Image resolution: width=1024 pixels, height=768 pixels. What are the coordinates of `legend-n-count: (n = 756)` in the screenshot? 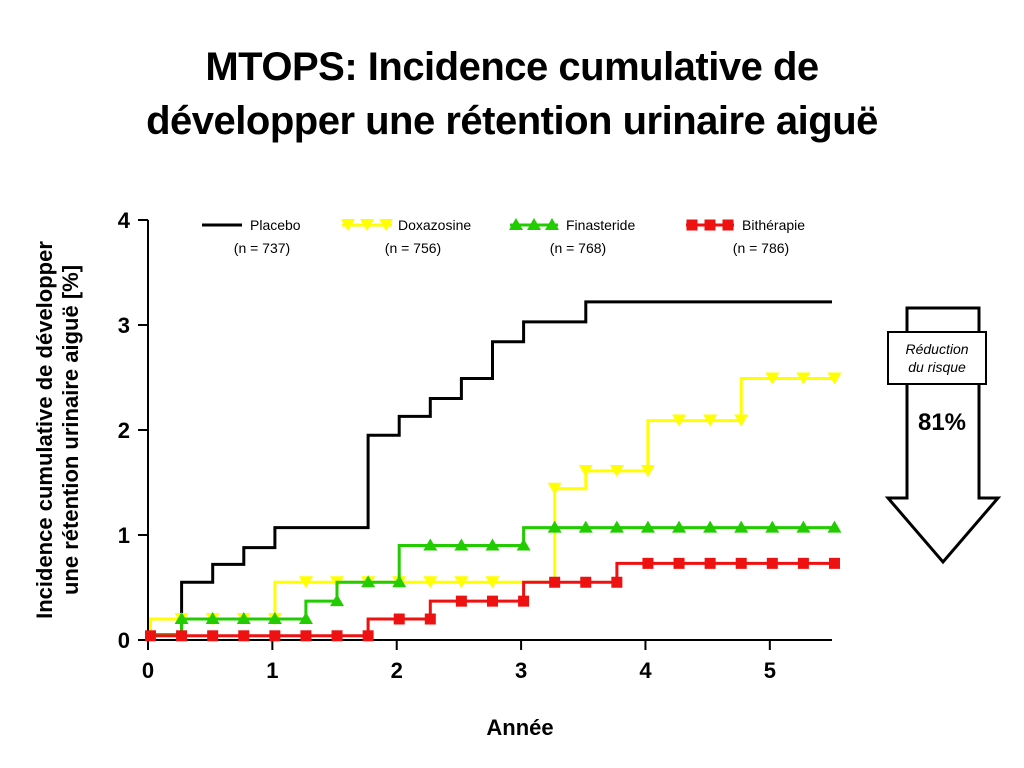 It's located at (413, 248).